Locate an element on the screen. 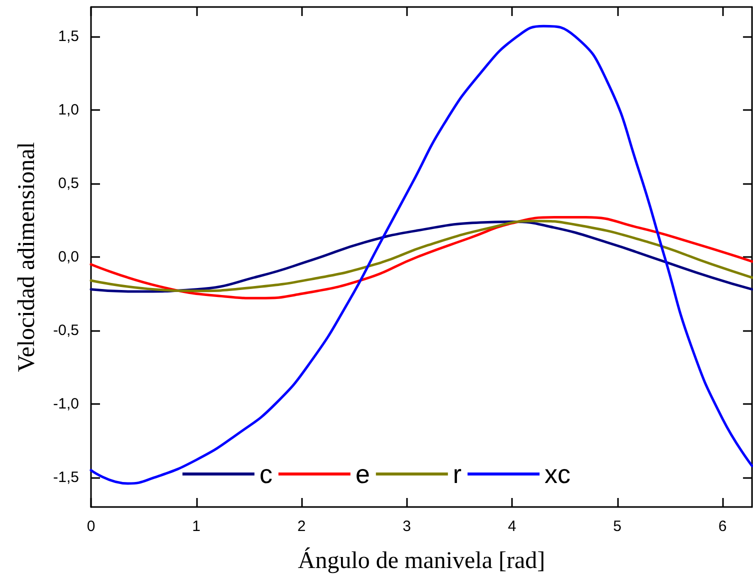  y-axis-title: Velocidad adimensional is located at coordinates (27, 257).